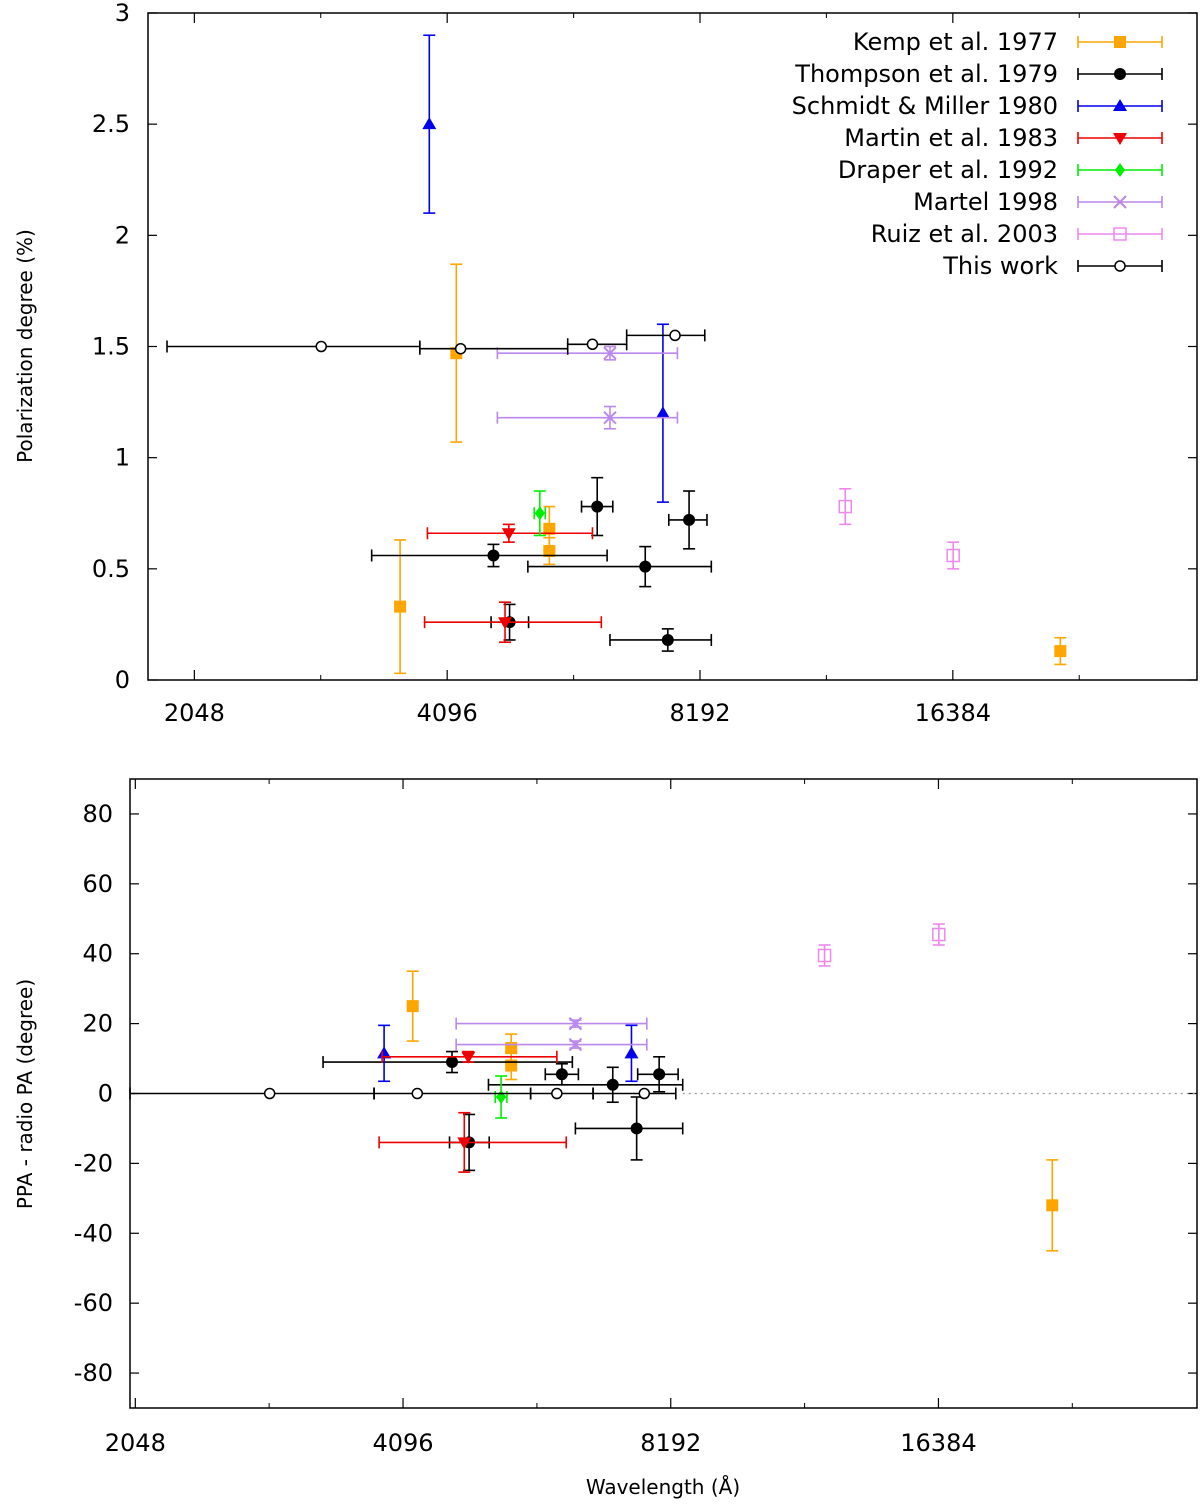  I want to click on legend-label: Ruiz et al. 2003, so click(964, 234).